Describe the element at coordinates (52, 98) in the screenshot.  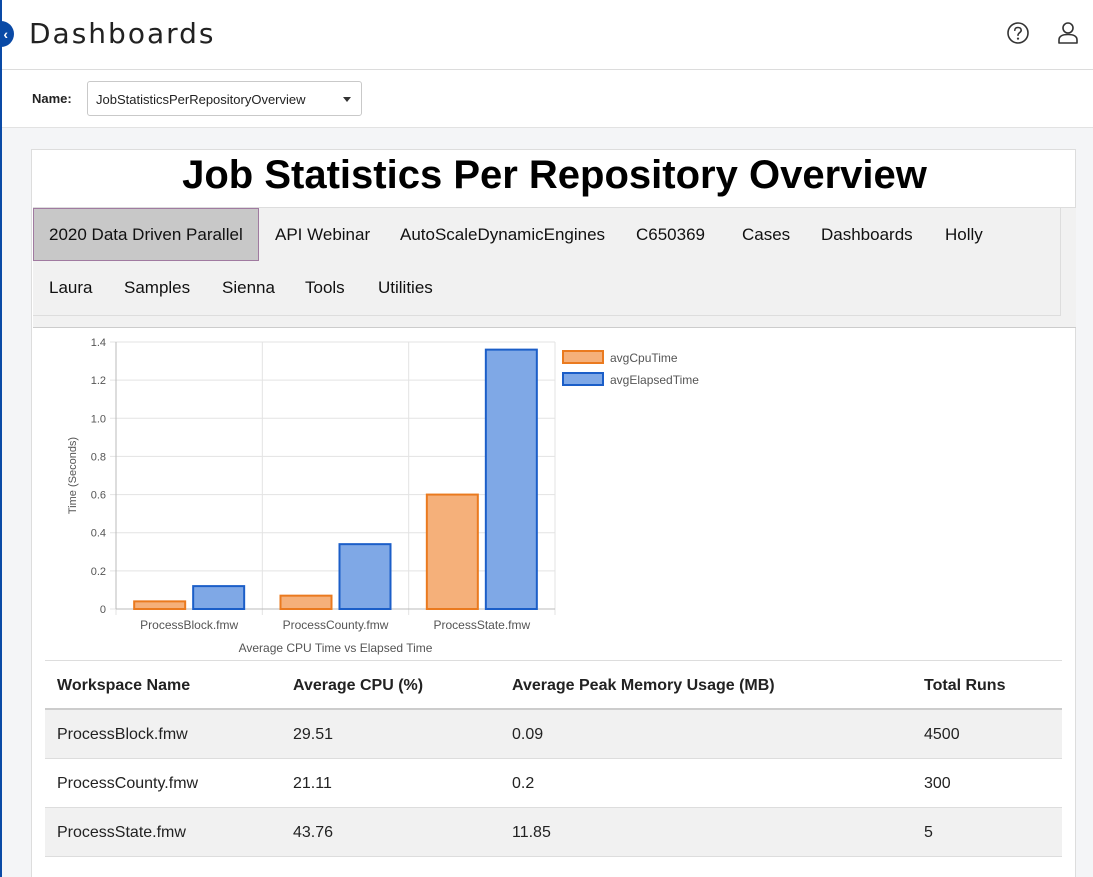
I see `name-label: Name:` at that location.